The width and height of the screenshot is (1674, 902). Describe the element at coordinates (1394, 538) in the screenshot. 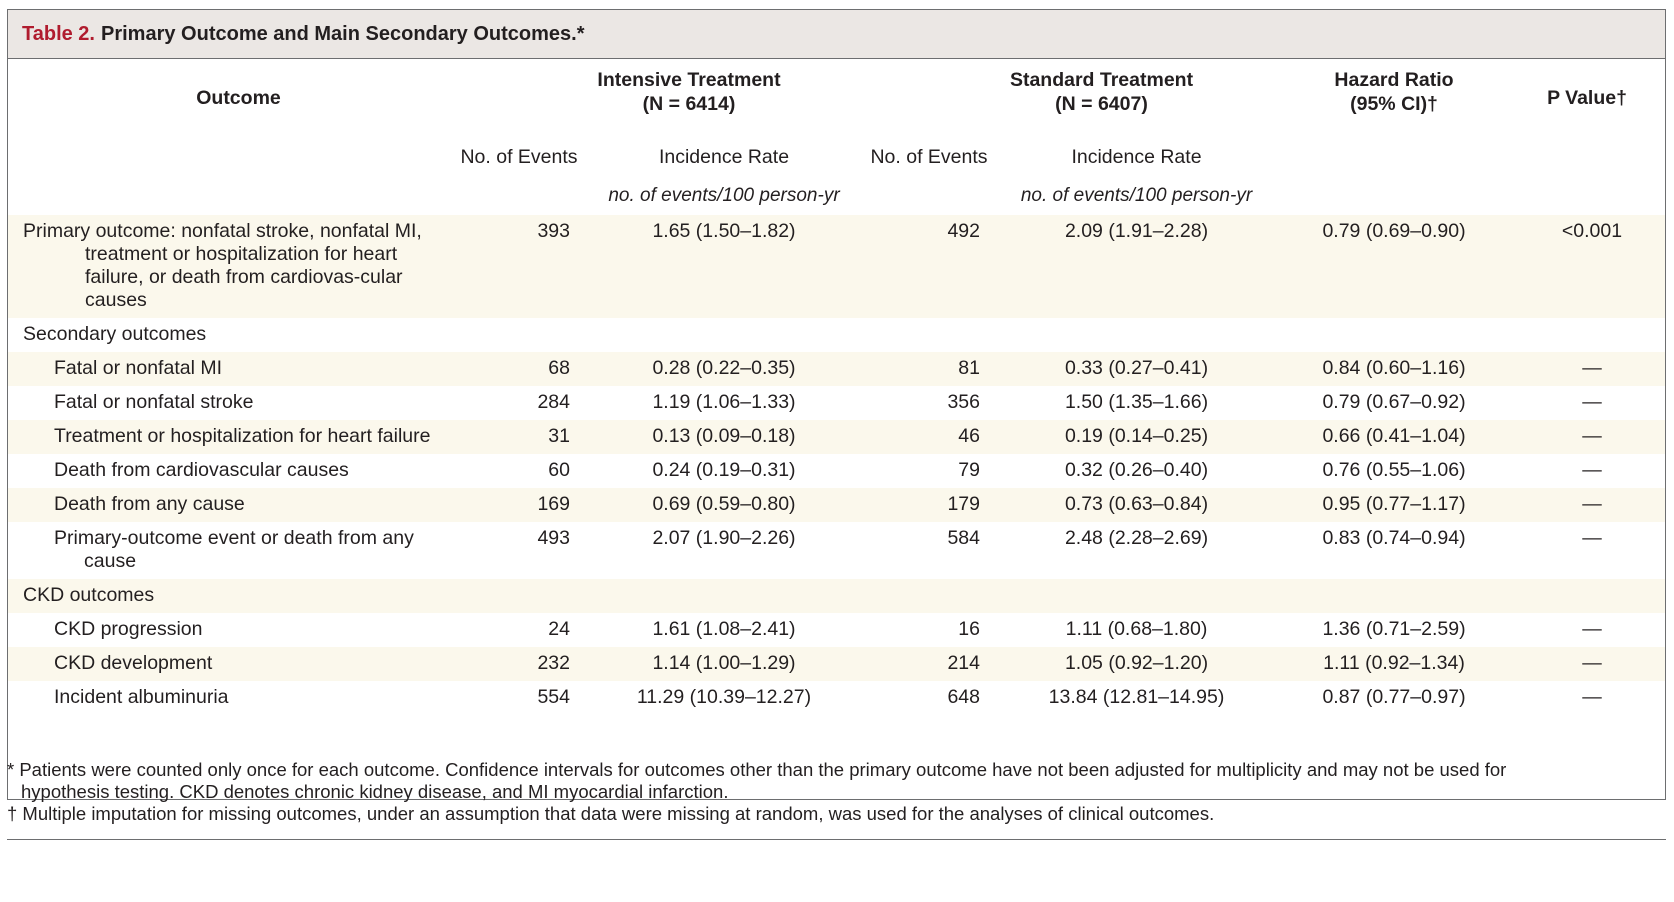

I see `cell-hazard-ratio: 0.83 (0.74–0.94)` at that location.